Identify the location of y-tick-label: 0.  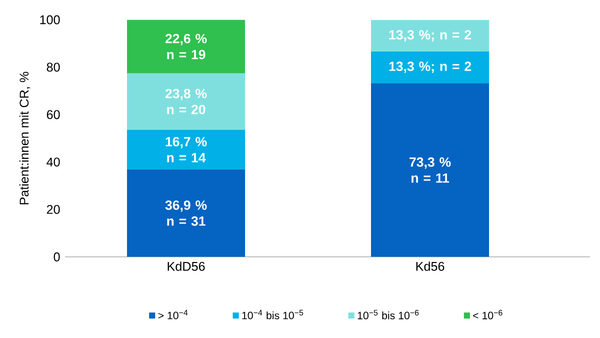
(57, 257).